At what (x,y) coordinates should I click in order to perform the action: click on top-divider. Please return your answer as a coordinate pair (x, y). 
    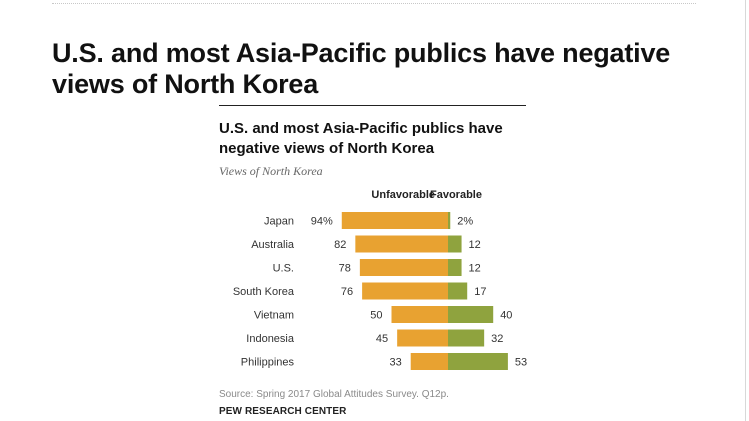
    Looking at the image, I should click on (374, 3).